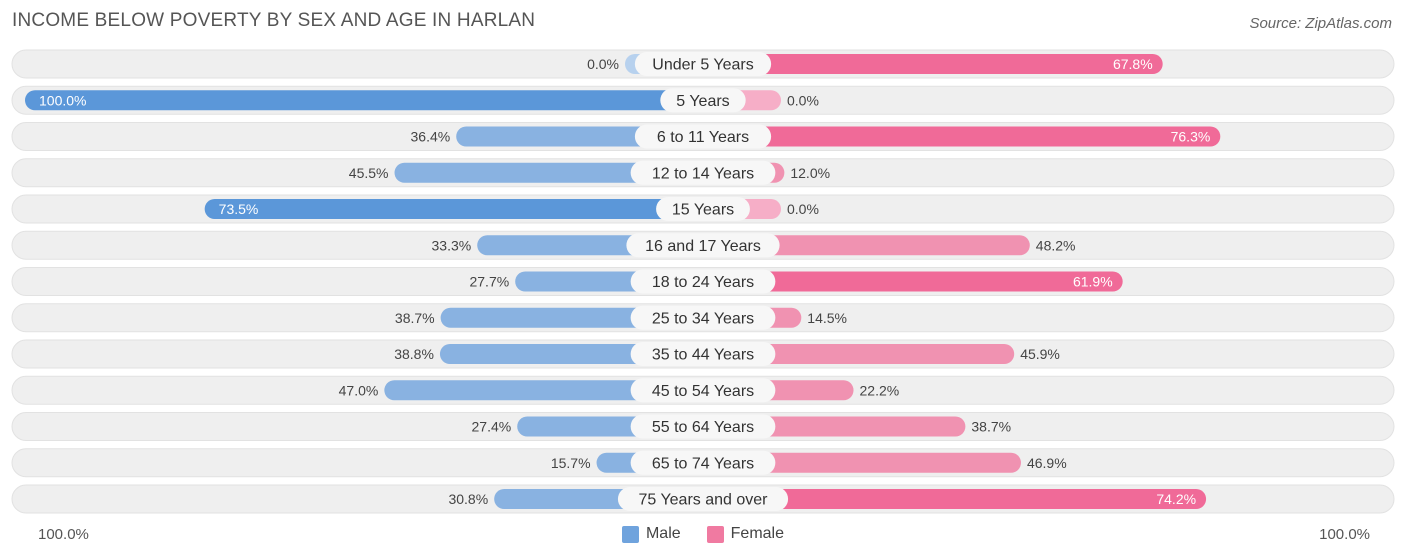  Describe the element at coordinates (1040, 354) in the screenshot. I see `value-label-female-35-to-44-years: 45.9%` at that location.